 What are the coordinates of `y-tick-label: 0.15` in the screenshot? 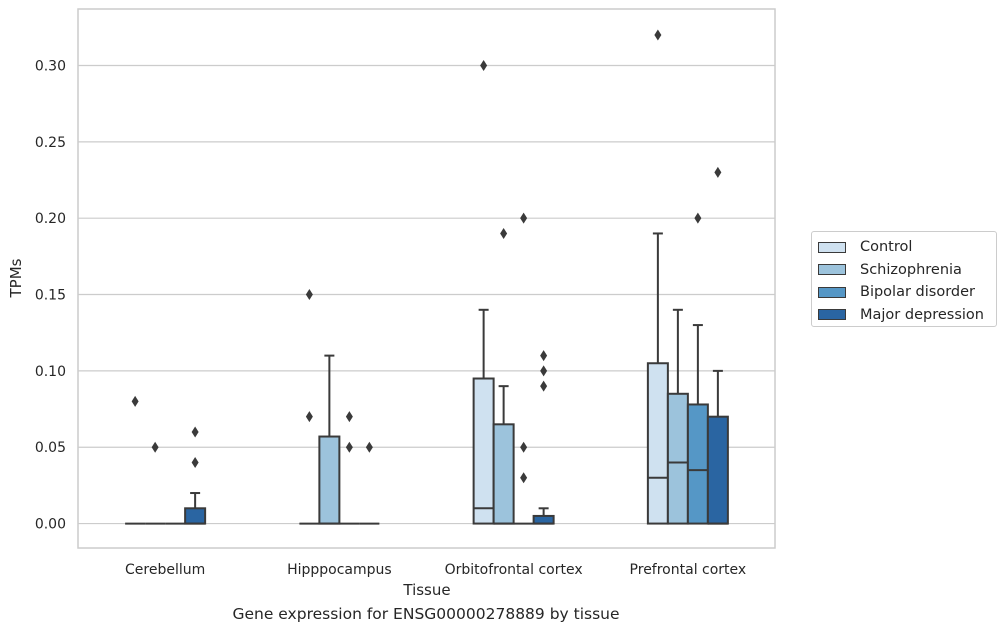 It's located at (50, 296).